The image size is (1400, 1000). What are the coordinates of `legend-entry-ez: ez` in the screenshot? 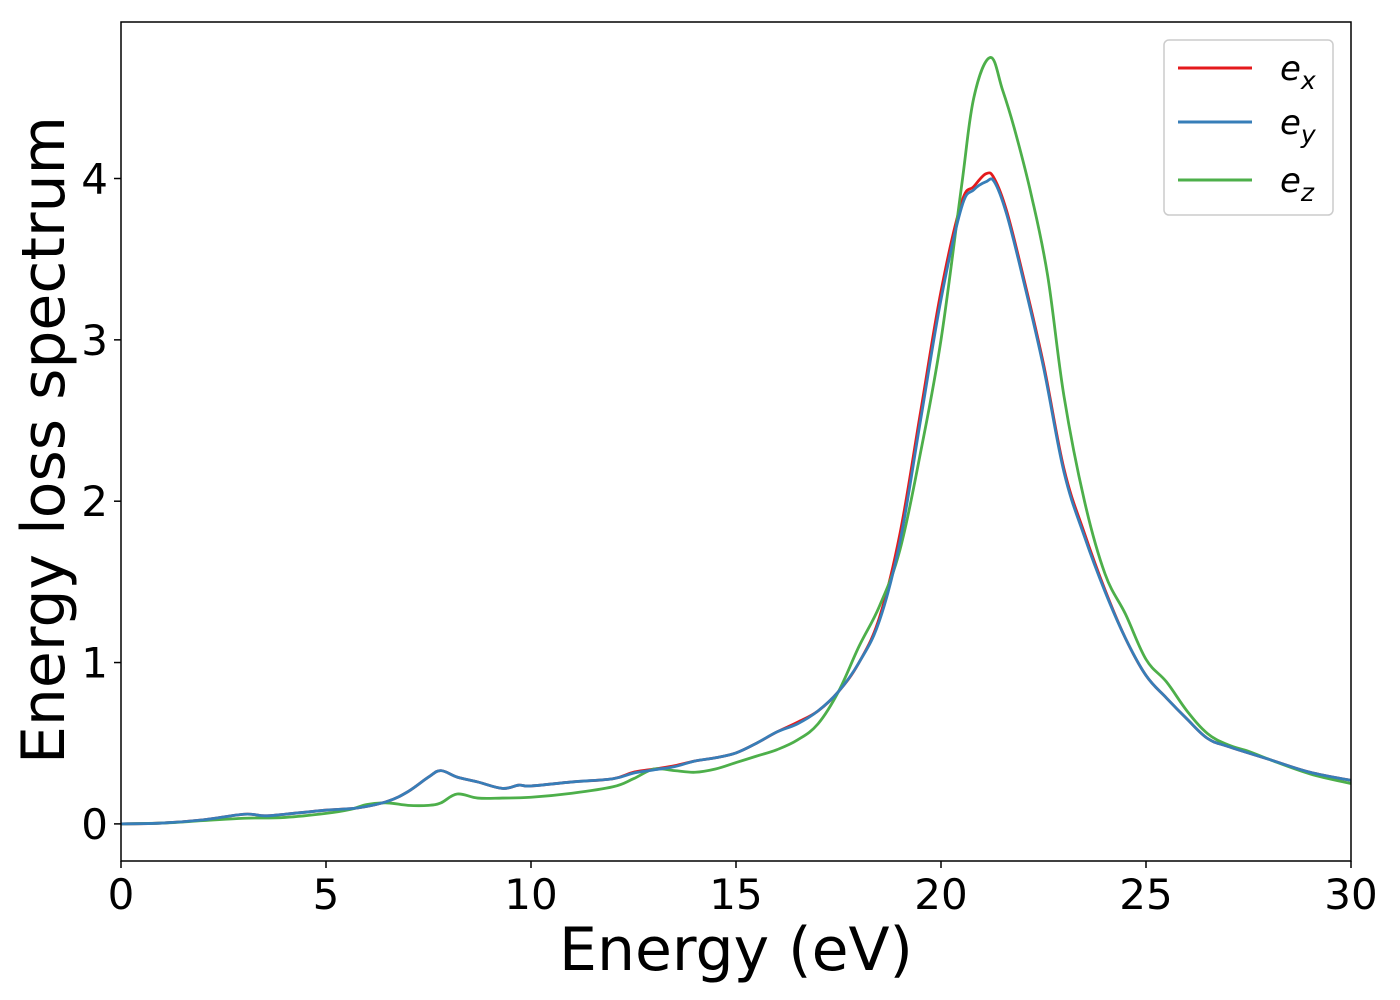 It's located at (1246, 184).